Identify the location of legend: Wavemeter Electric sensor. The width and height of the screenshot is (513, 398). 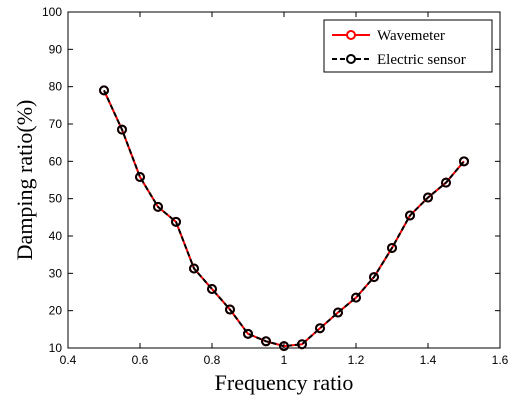
(408, 46).